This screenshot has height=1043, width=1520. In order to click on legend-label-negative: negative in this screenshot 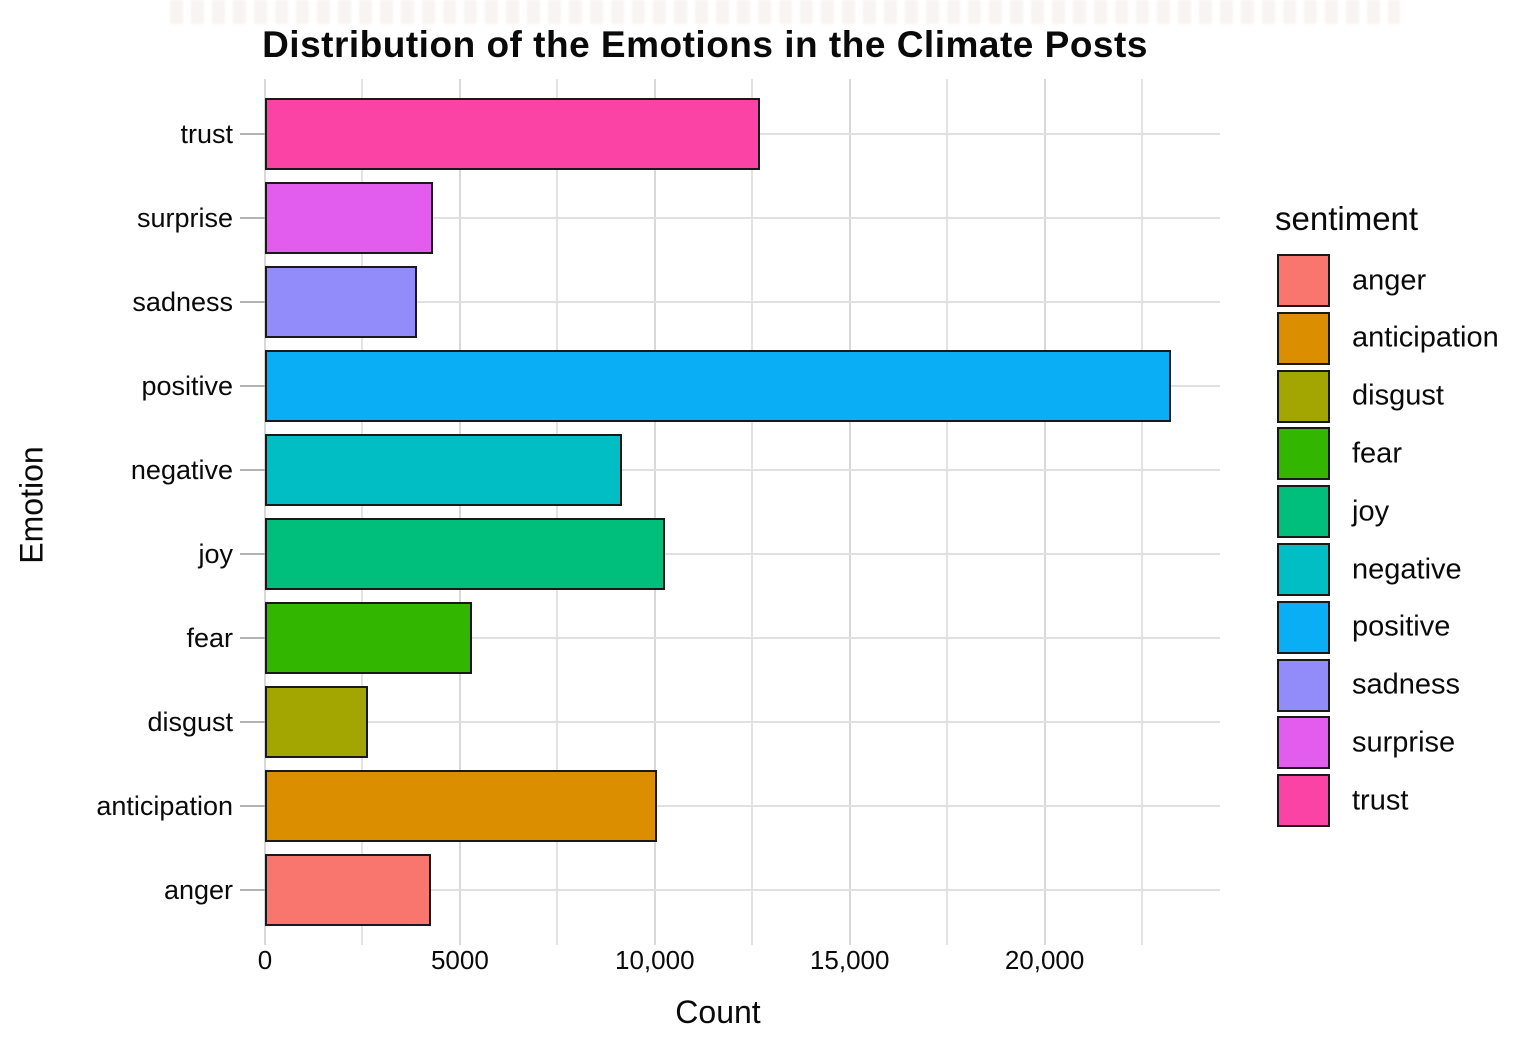, I will do `click(1407, 569)`.